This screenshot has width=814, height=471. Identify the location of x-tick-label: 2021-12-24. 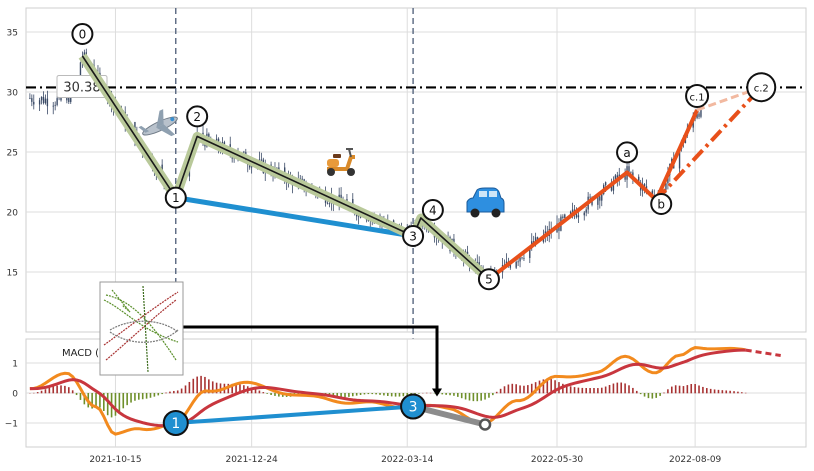
(251, 460).